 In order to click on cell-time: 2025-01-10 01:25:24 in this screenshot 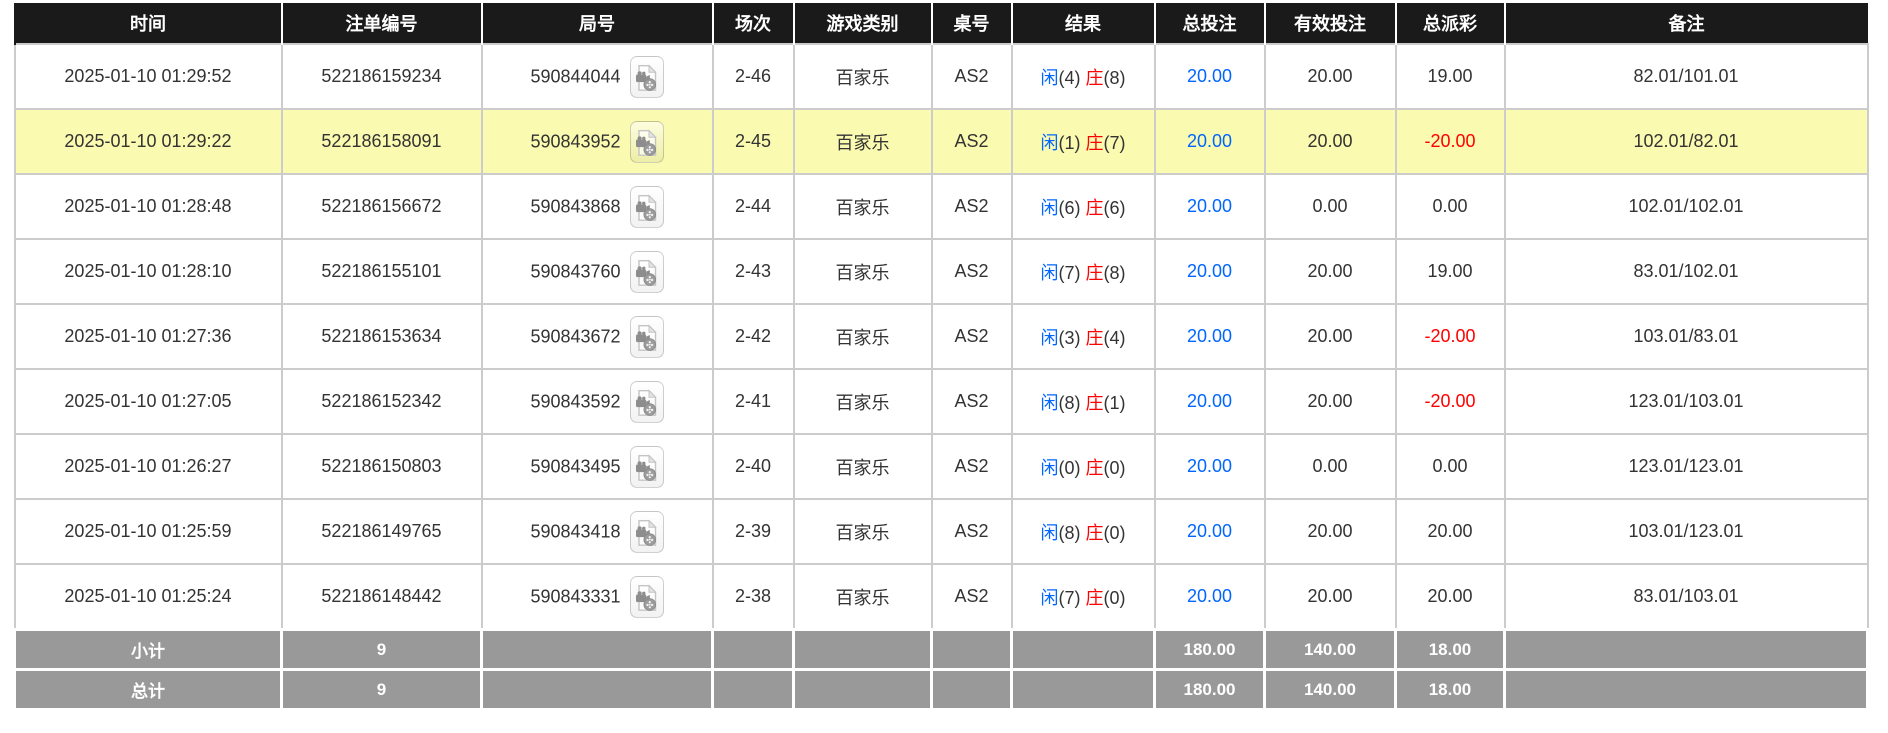, I will do `click(148, 597)`.